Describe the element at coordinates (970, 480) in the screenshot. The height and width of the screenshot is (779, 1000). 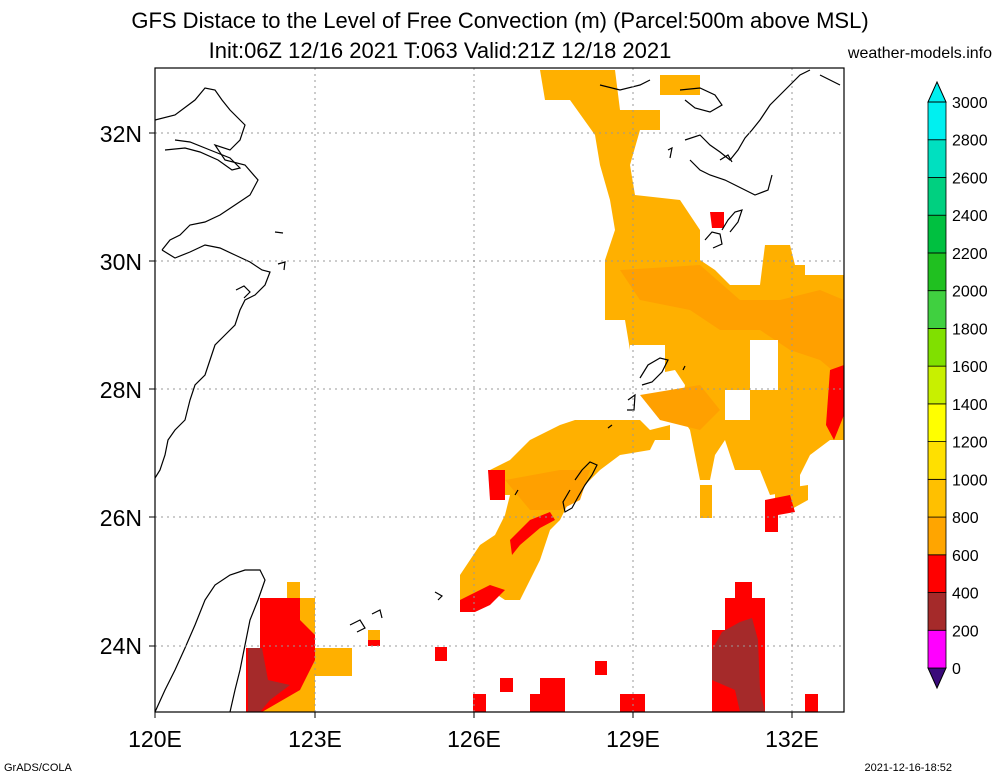
I see `colorbar-label: 1000` at that location.